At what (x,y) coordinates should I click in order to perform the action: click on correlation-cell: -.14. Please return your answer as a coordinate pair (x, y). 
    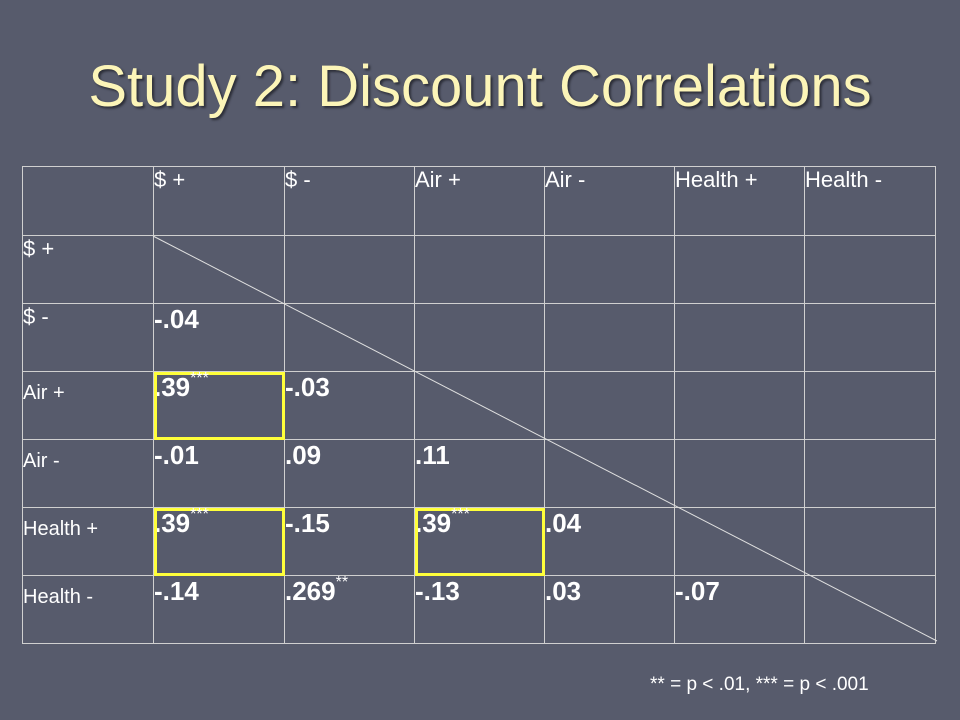
    Looking at the image, I should click on (219, 609).